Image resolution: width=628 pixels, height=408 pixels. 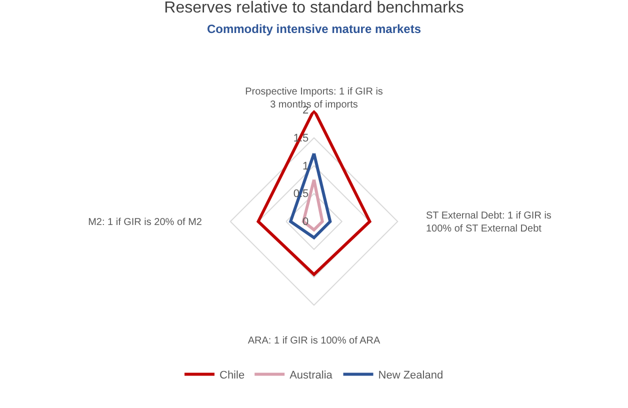 What do you see at coordinates (232, 376) in the screenshot?
I see `legend-label: Chile` at bounding box center [232, 376].